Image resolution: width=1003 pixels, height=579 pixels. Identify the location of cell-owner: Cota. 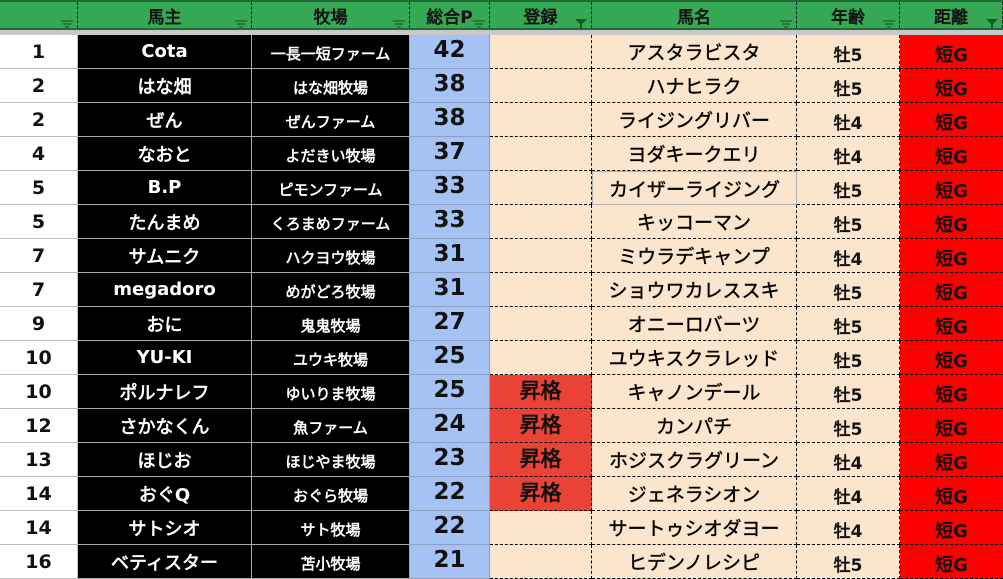
(165, 52).